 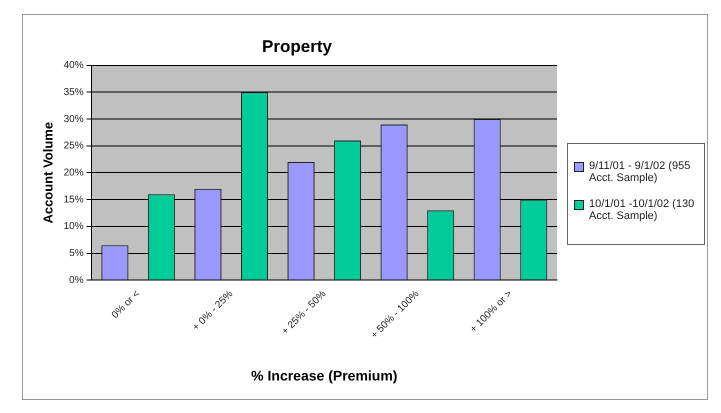 I want to click on x-tick-label: + 0% - 25%, so click(x=213, y=311).